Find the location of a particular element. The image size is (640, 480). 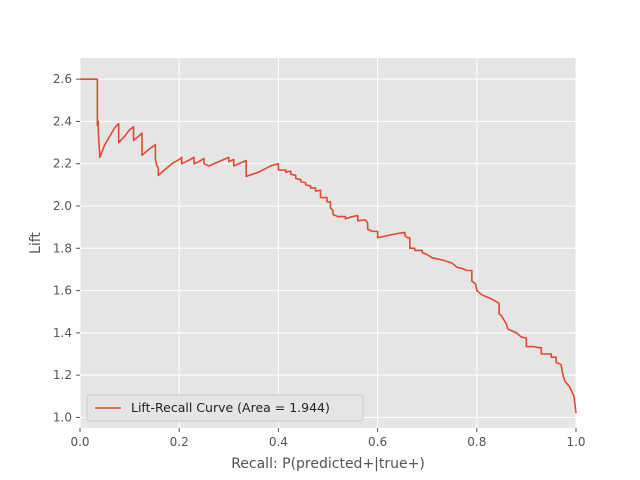

x-tick-label-1: 0.2 is located at coordinates (179, 442).